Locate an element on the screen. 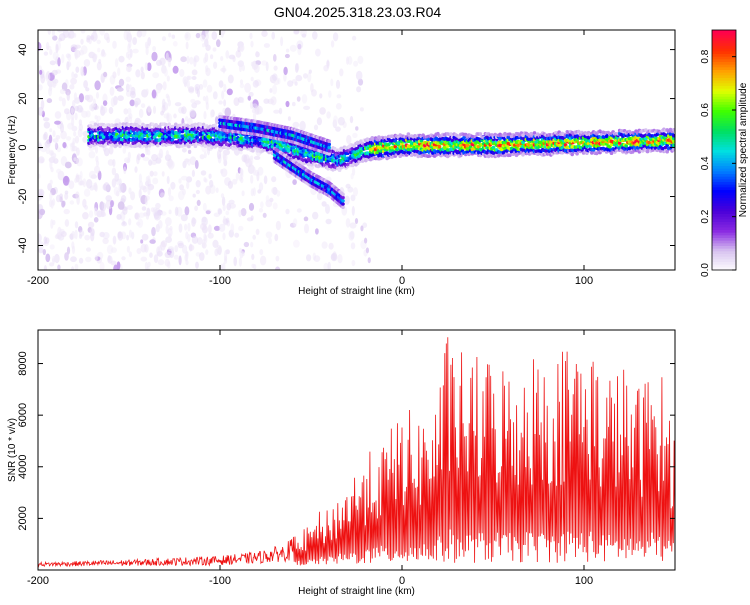 Image resolution: width=750 pixels, height=605 pixels. upper-branch-cell is located at coordinates (329, 147).